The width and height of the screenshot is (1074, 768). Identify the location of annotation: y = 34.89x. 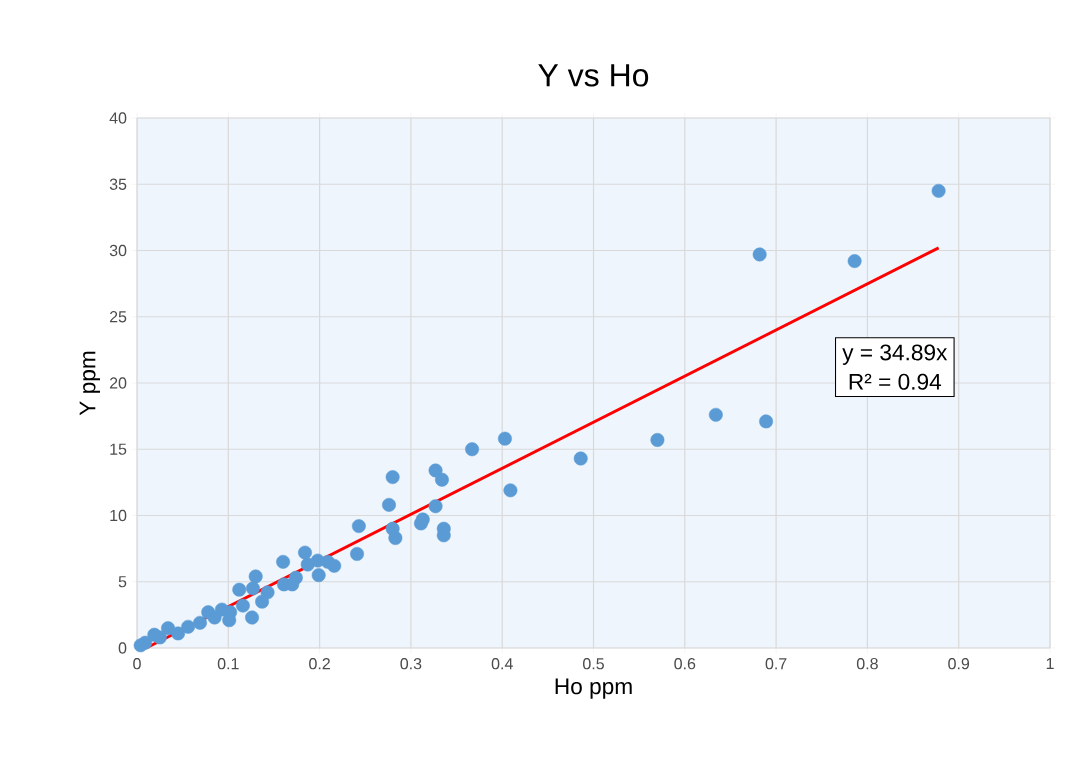
(895, 354).